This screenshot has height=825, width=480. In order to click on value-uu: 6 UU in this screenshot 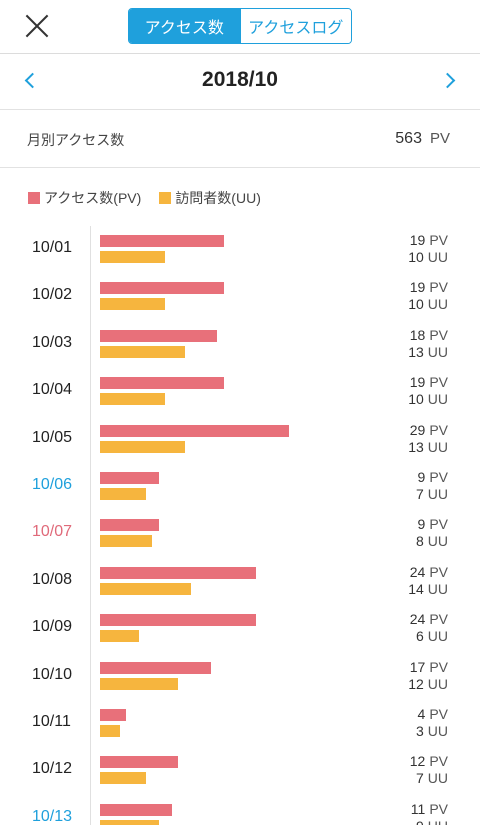, I will do `click(431, 636)`.